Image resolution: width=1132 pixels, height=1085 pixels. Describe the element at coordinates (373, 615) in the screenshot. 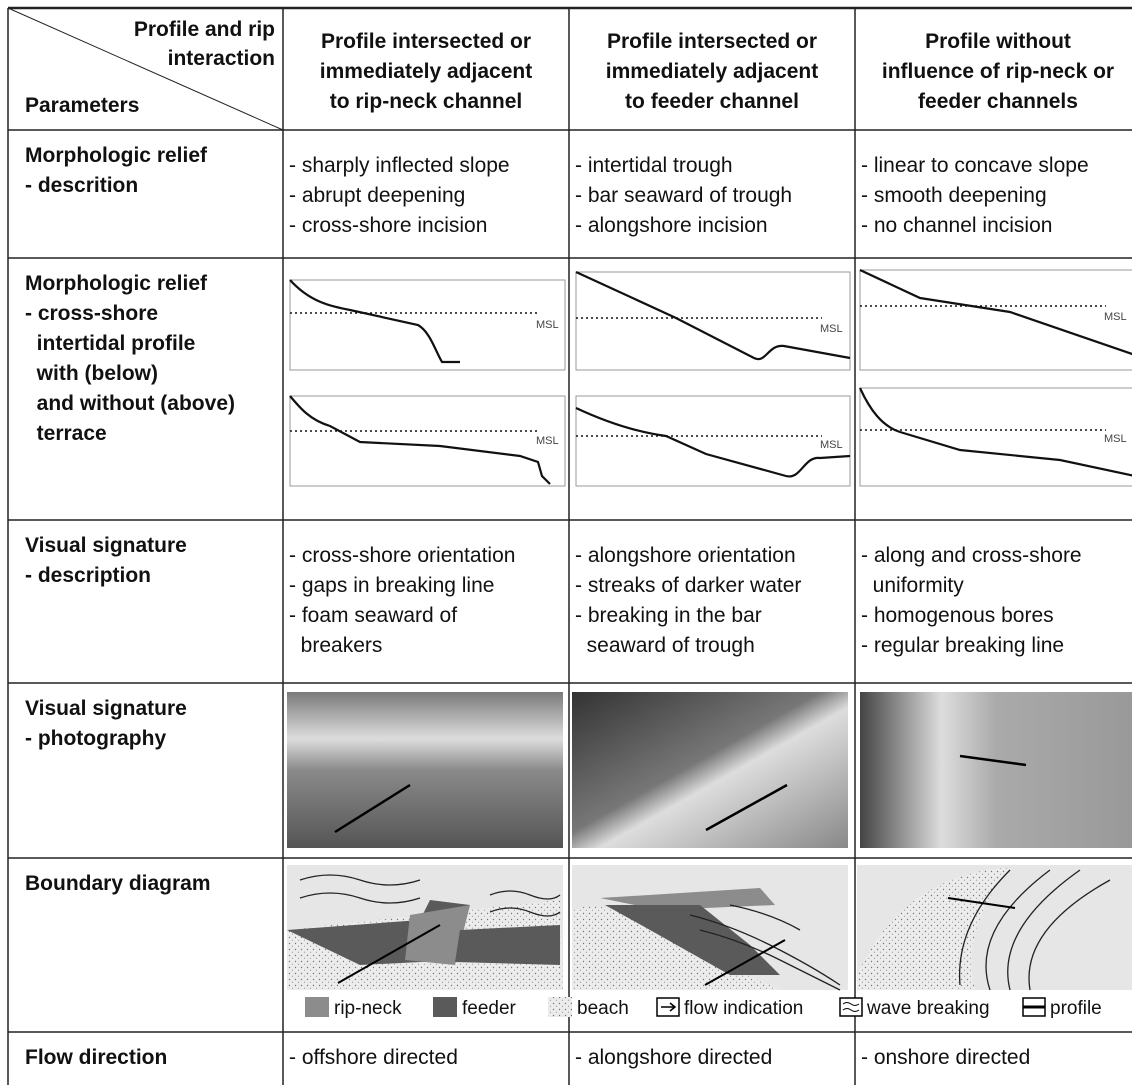

I see `cell-text: - foam seaward of` at that location.